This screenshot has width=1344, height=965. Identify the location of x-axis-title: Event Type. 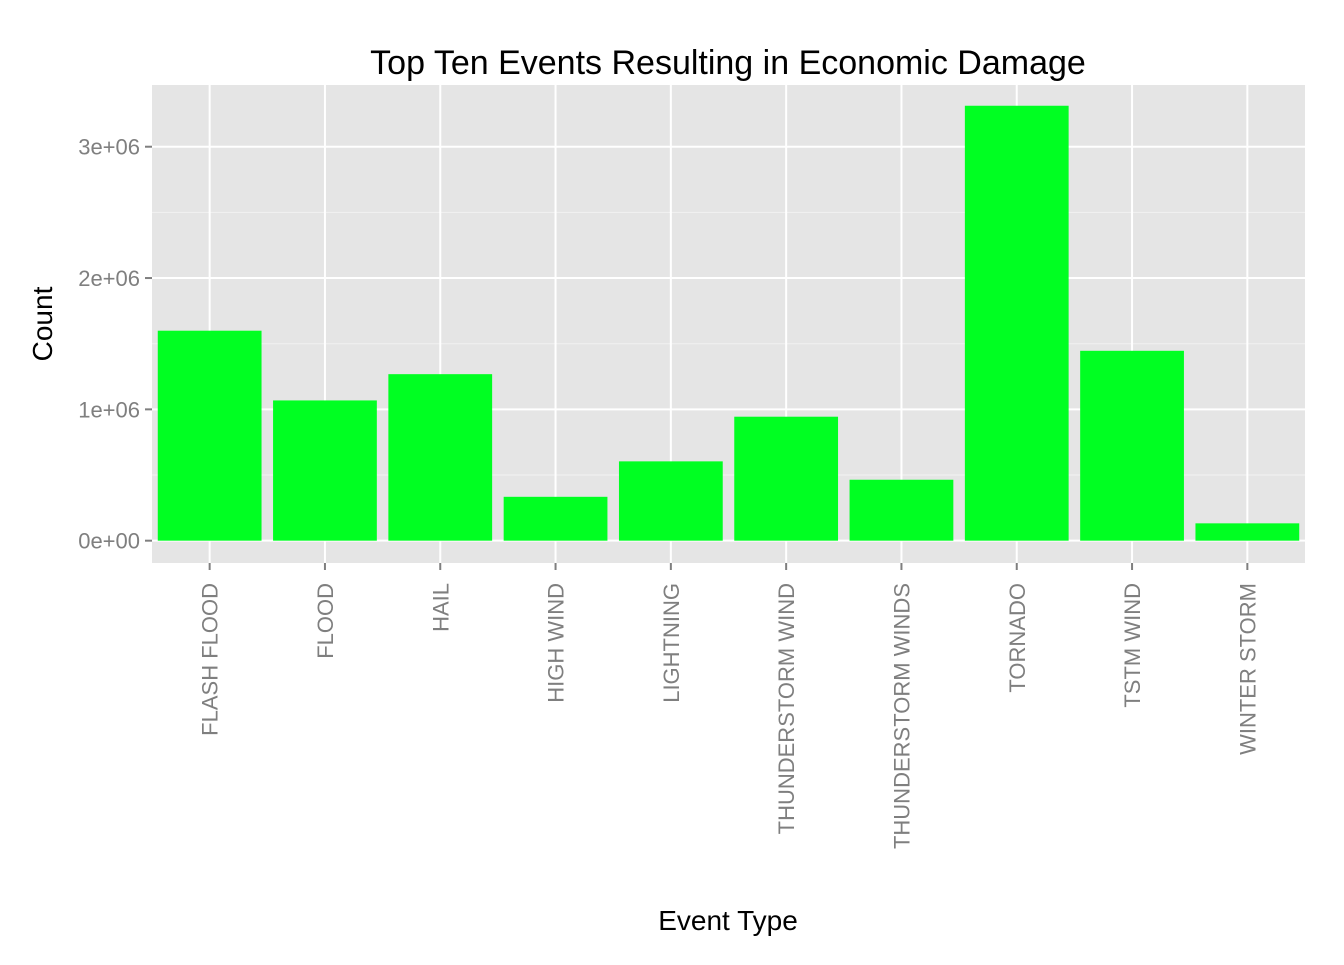
(728, 920).